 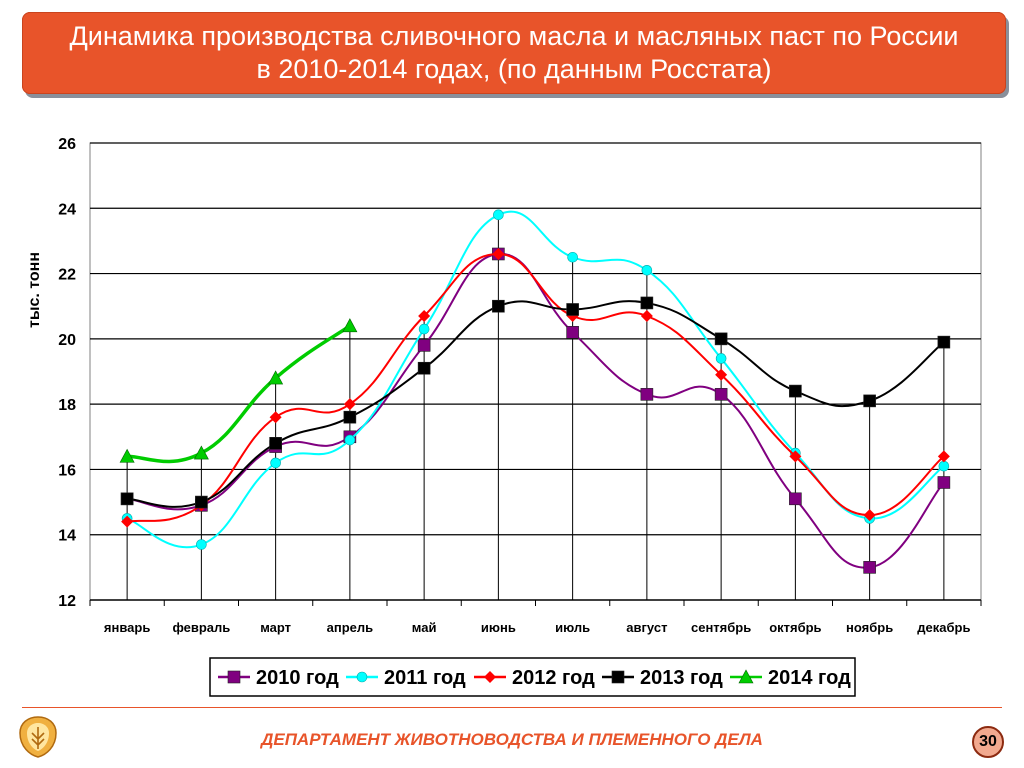 I want to click on legend-item: 2012 год, so click(x=534, y=678).